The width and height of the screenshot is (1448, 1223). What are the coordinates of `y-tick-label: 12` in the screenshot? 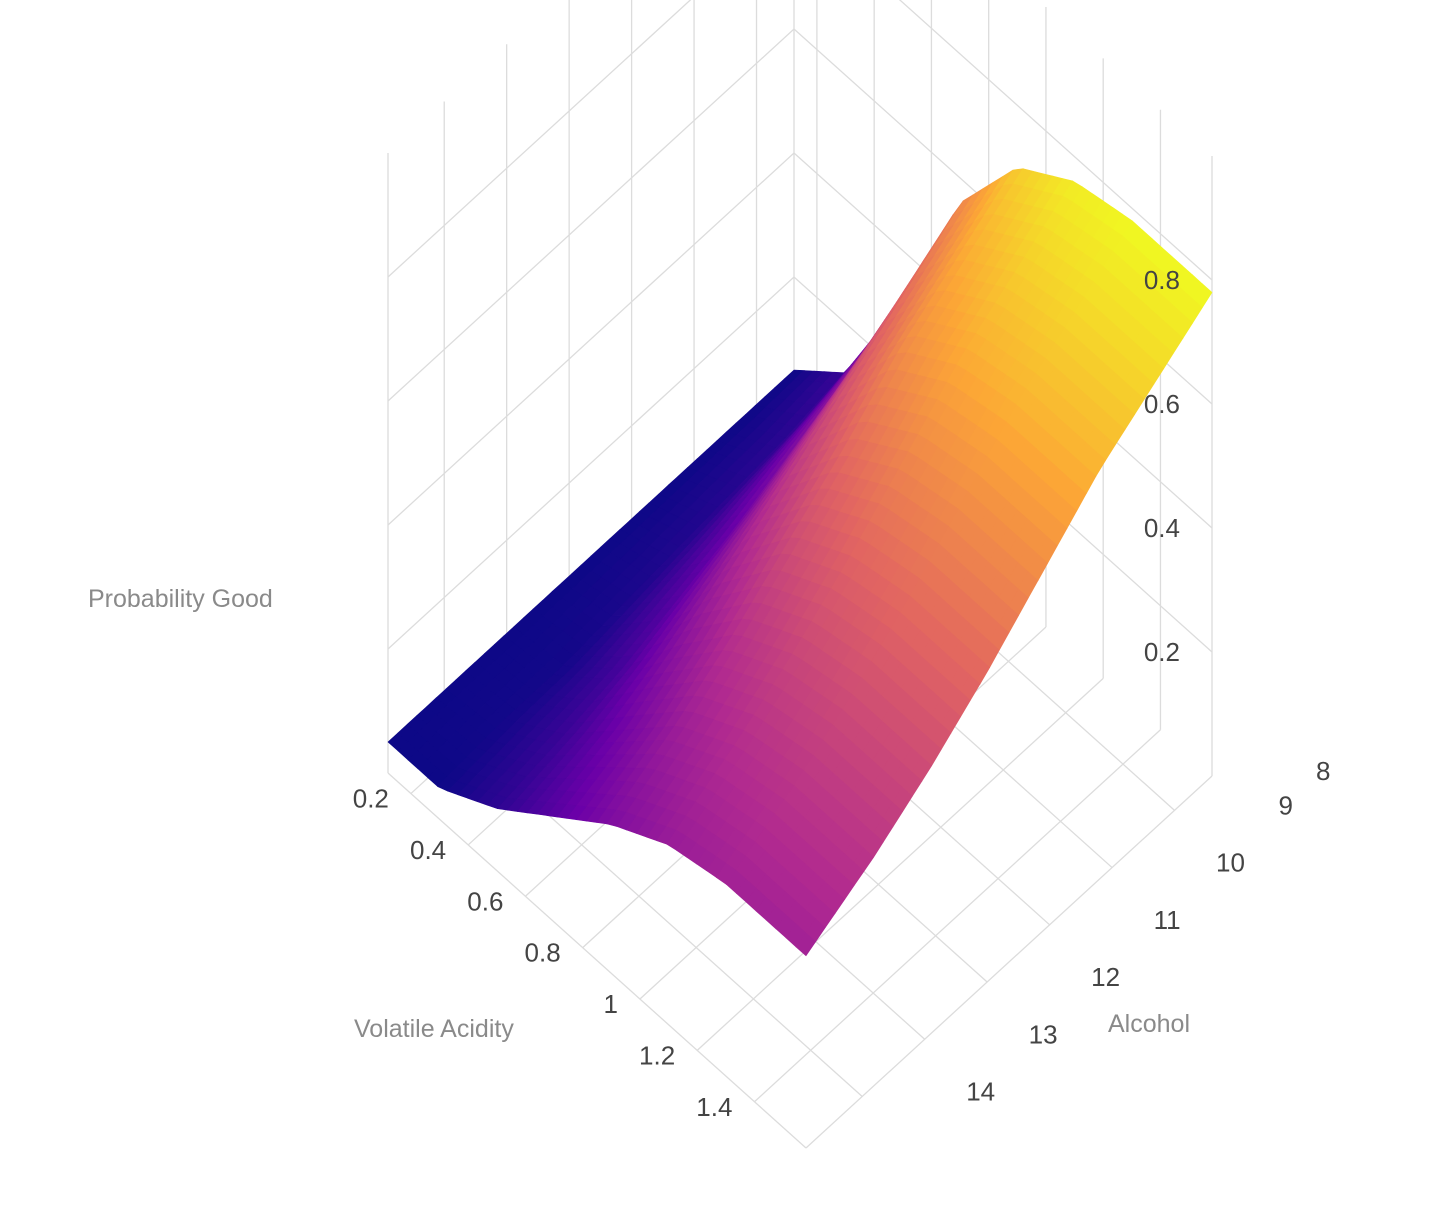 It's located at (1105, 977).